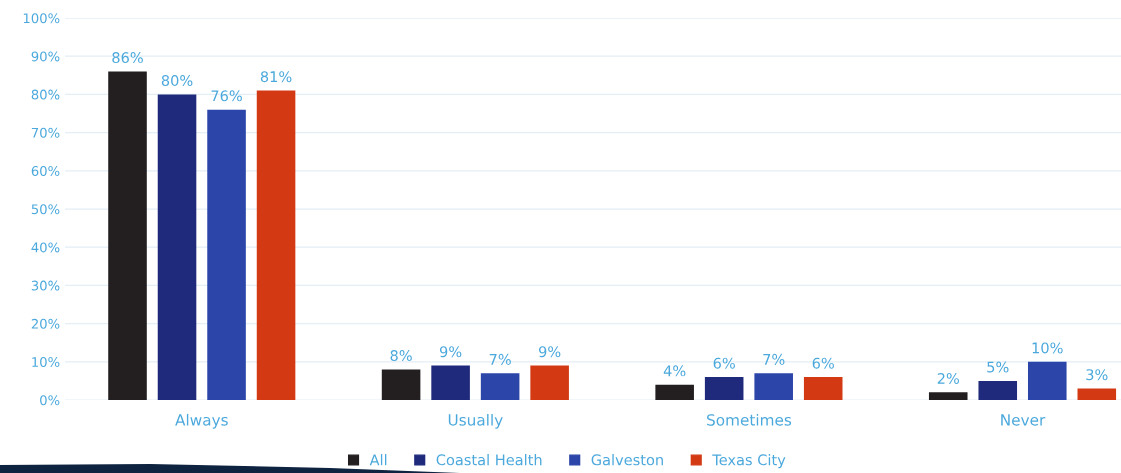 The image size is (1121, 473). I want to click on y-tick-label: 10%, so click(46, 362).